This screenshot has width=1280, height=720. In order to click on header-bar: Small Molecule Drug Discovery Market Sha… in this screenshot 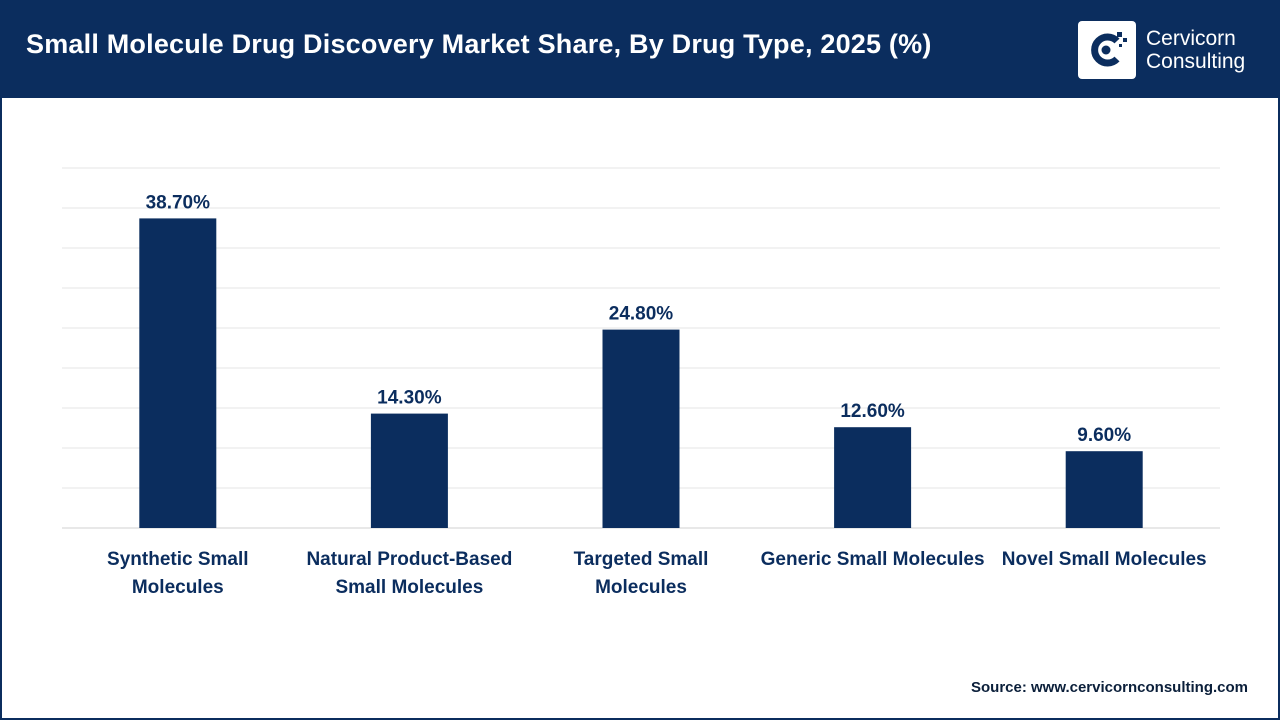, I will do `click(640, 50)`.